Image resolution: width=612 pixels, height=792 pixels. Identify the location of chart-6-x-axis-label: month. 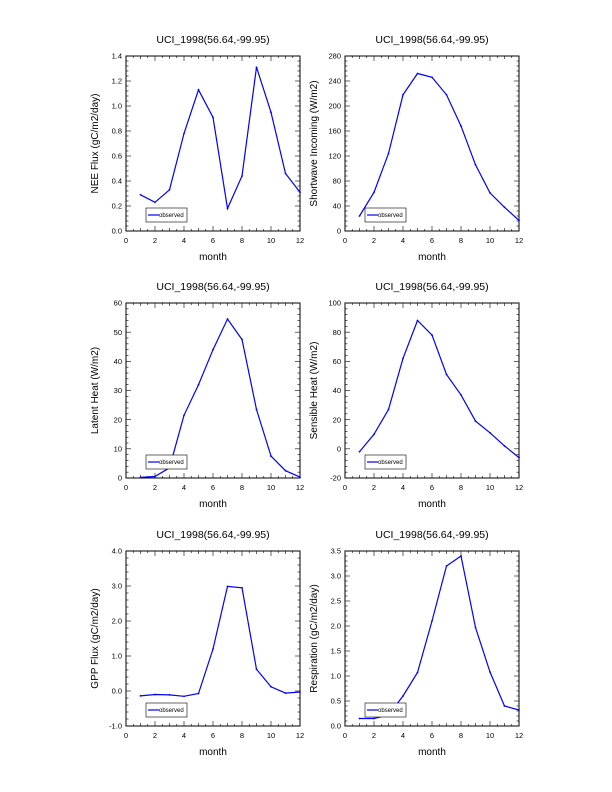
(432, 752).